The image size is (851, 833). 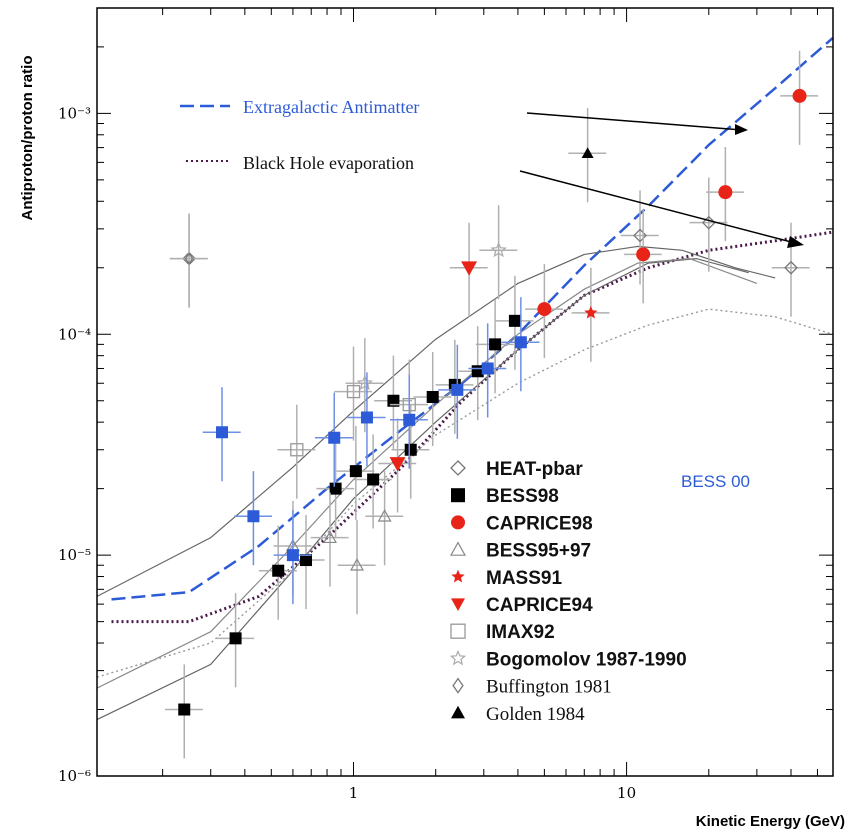 What do you see at coordinates (534, 469) in the screenshot?
I see `legend-label: HEAT-pbar` at bounding box center [534, 469].